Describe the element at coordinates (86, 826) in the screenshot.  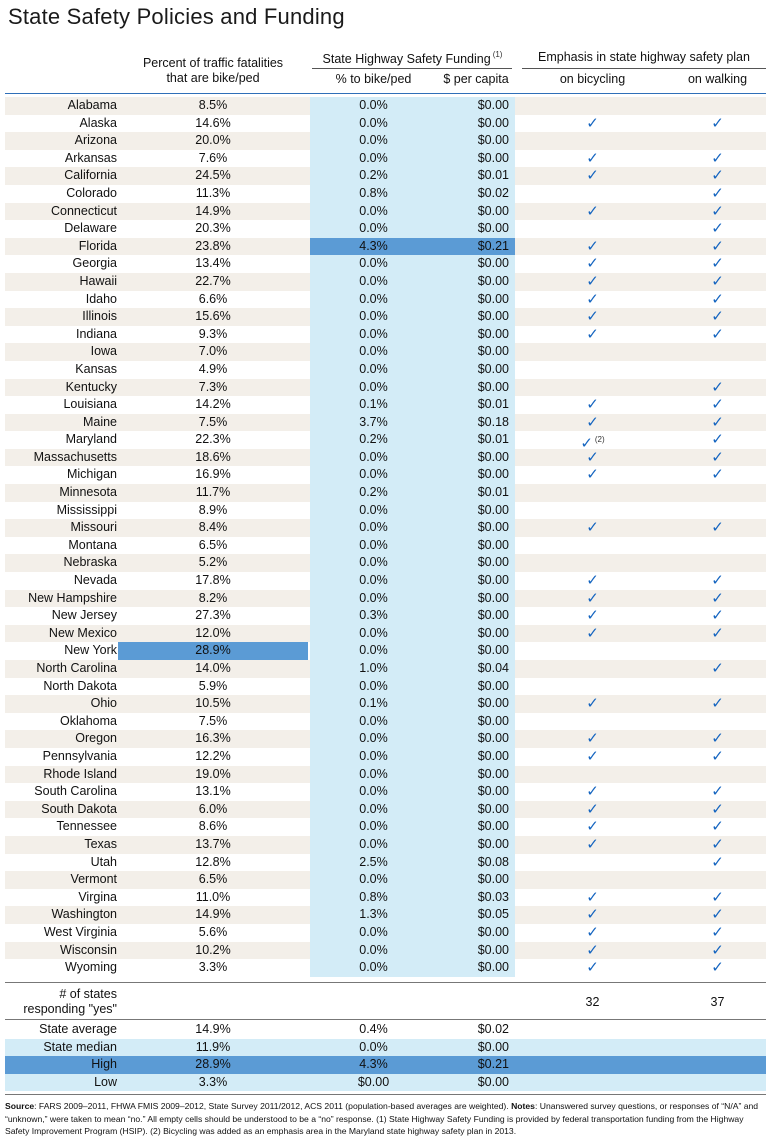
I see `state-name: Tennessee` at that location.